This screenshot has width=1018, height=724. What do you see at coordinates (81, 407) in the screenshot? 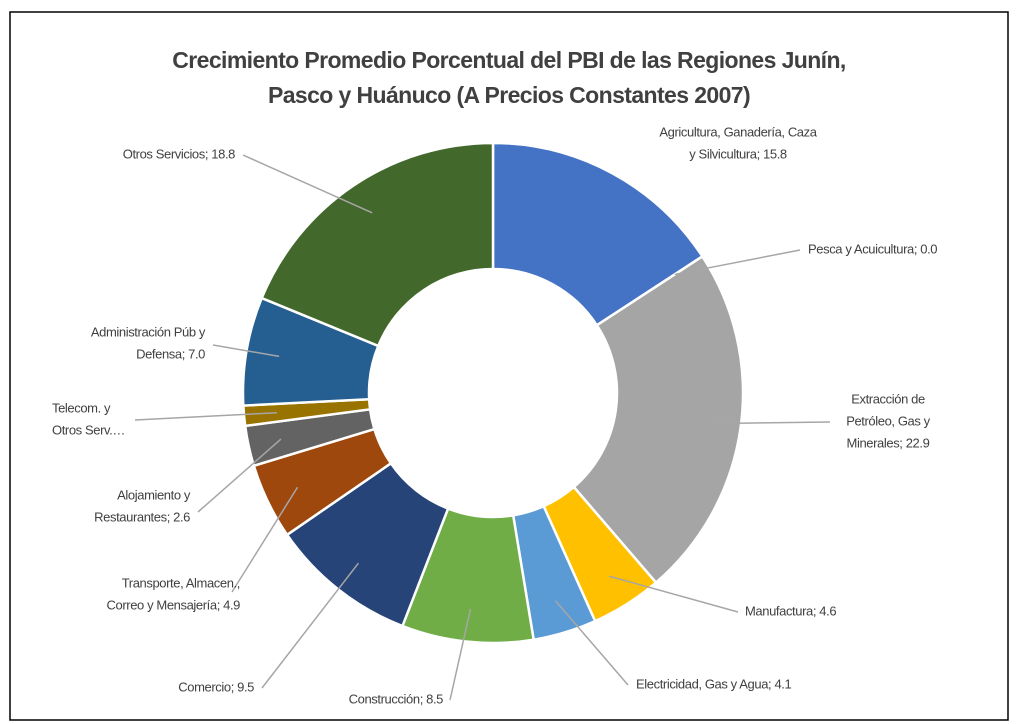
I see `data-label: Telecom. y` at bounding box center [81, 407].